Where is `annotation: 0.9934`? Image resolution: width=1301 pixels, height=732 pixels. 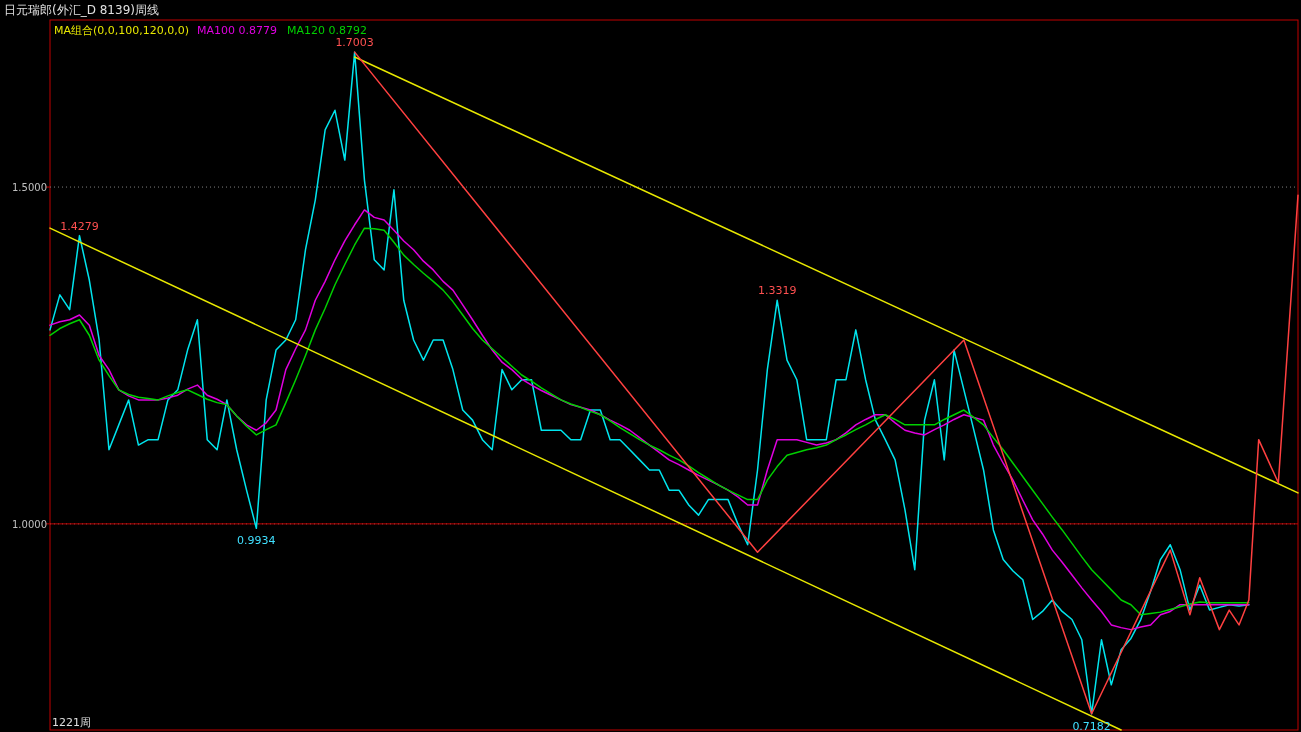
annotation: 0.9934 is located at coordinates (256, 541).